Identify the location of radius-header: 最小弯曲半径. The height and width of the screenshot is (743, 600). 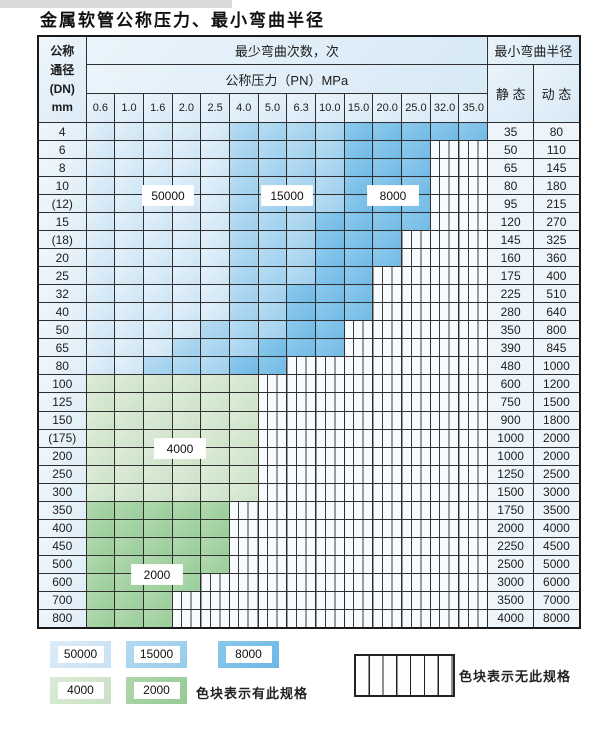
(534, 50).